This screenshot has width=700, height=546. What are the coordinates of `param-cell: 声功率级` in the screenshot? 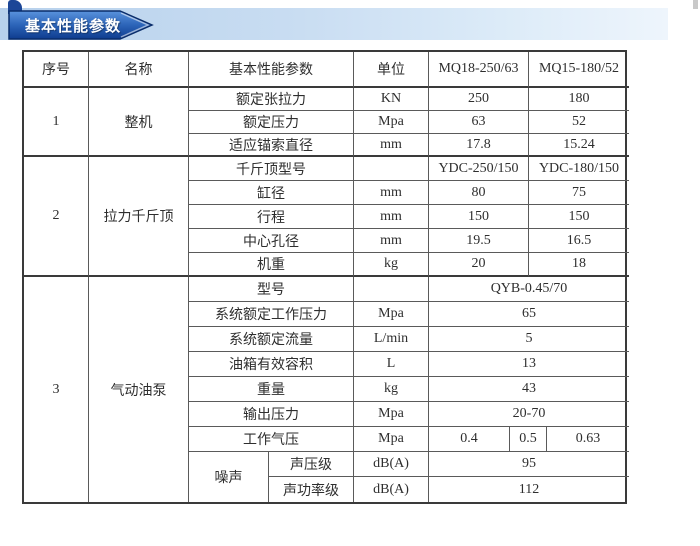 It's located at (311, 489).